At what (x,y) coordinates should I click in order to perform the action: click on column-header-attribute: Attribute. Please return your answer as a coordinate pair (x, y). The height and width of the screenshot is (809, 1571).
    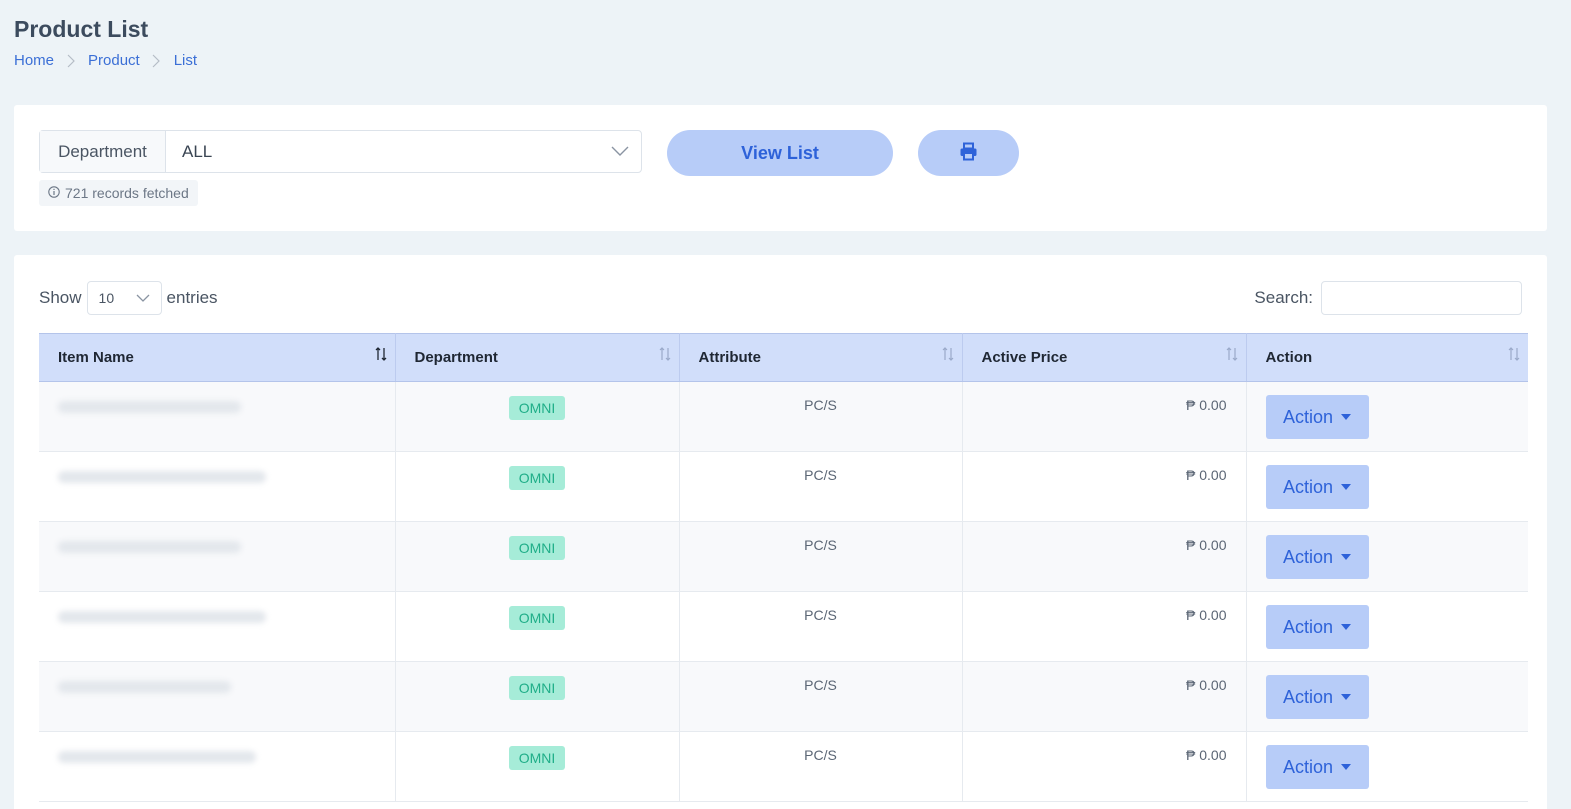
    Looking at the image, I should click on (821, 357).